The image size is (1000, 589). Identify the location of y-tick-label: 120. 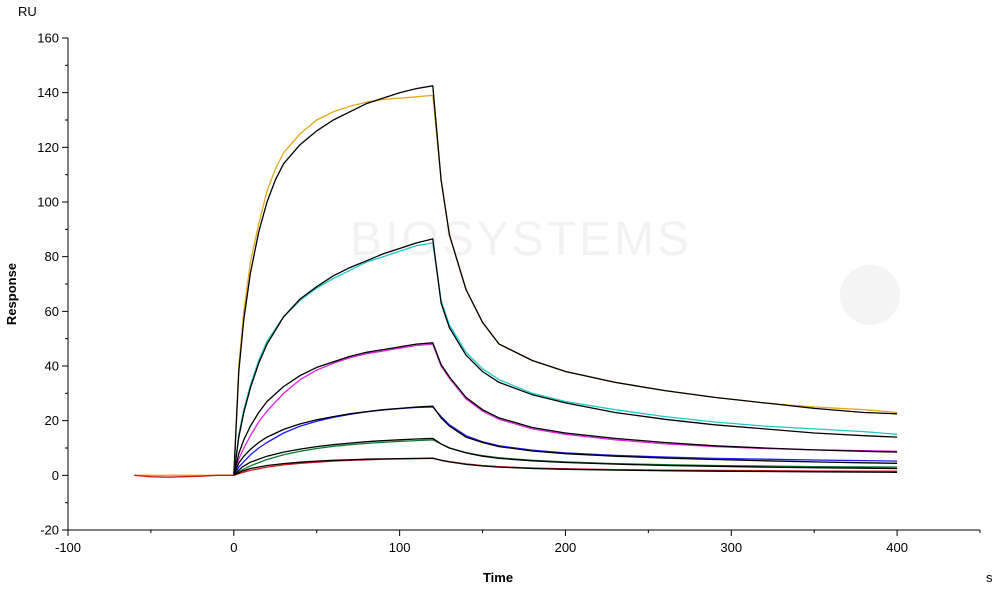
(48, 147).